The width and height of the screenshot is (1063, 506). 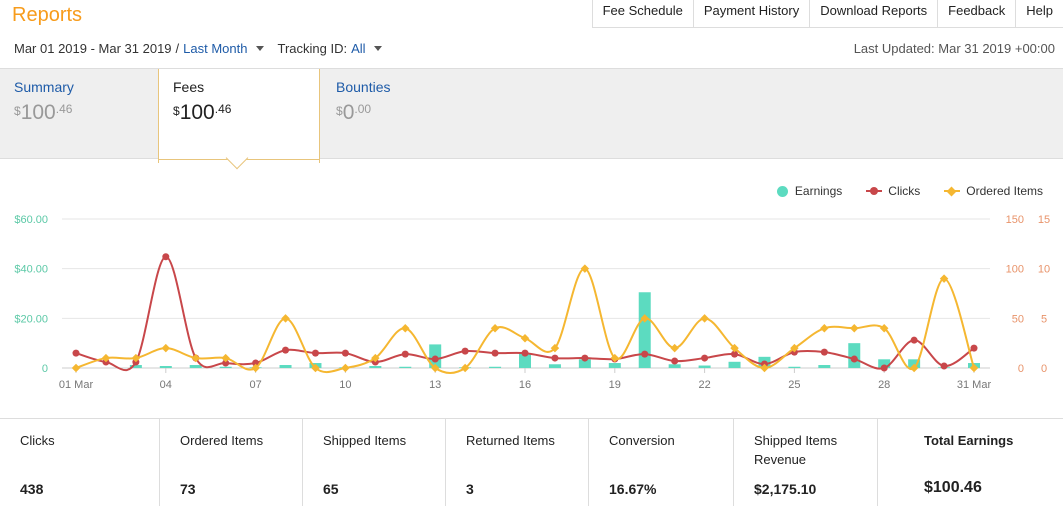 I want to click on period-chevron-down-icon, so click(x=259, y=48).